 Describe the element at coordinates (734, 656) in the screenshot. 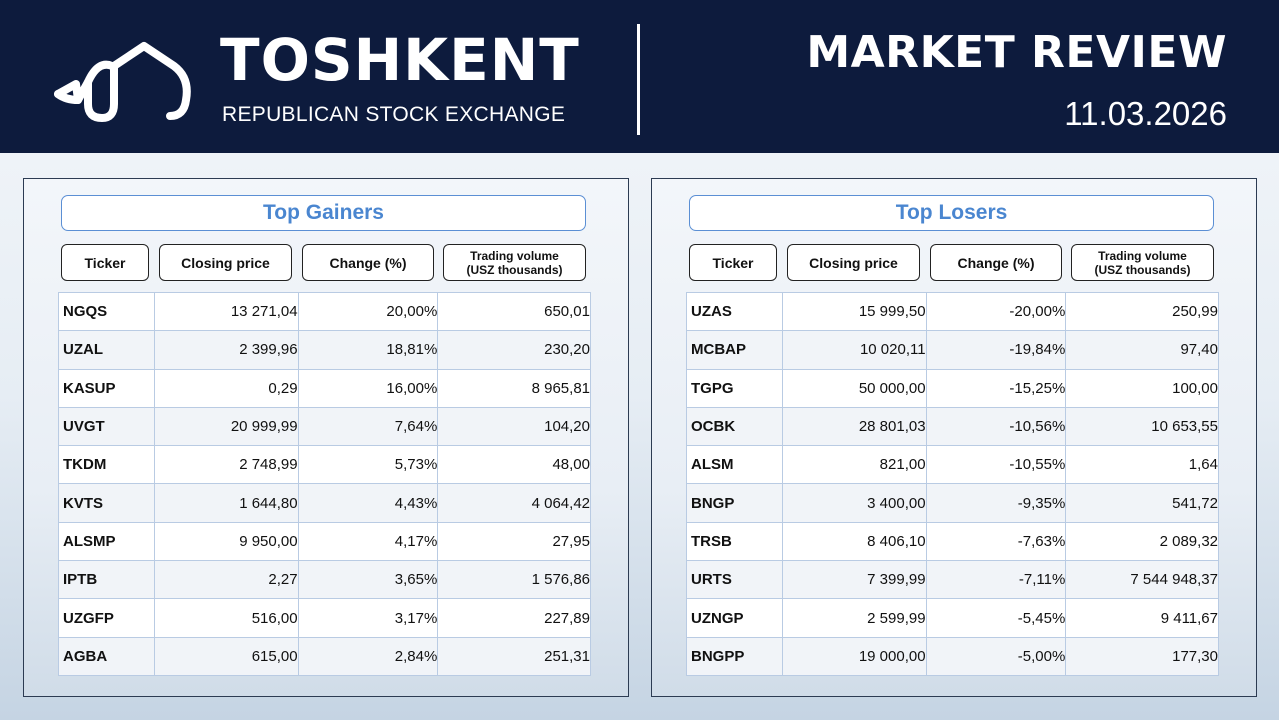

I see `ticker-cell: BNGPP` at that location.